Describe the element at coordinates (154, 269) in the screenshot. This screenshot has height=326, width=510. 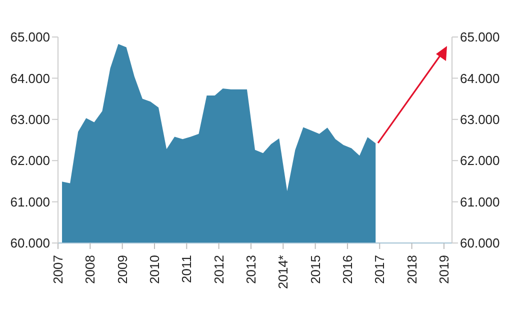
I see `x-tick-label: 2010` at that location.